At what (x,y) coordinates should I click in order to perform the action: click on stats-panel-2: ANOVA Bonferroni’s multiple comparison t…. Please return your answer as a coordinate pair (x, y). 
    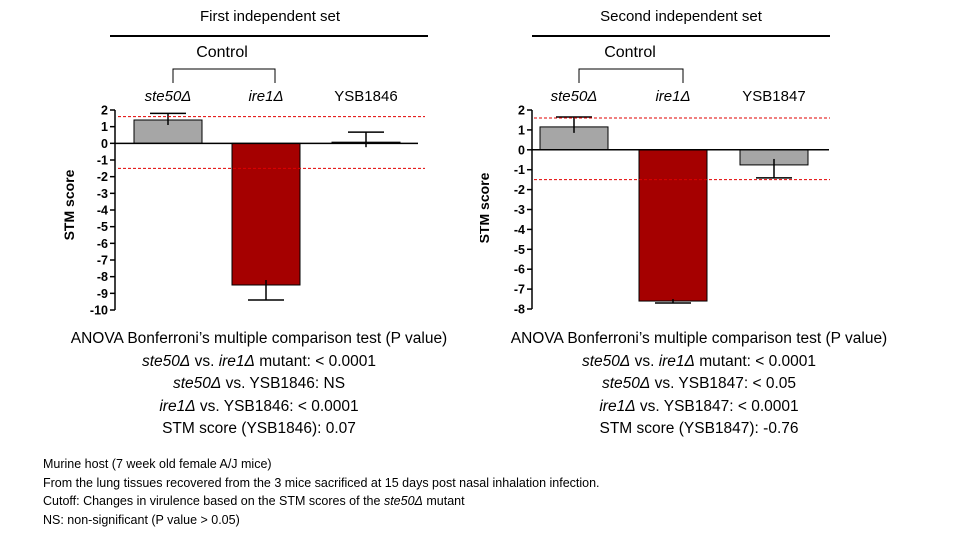
    Looking at the image, I should click on (699, 384).